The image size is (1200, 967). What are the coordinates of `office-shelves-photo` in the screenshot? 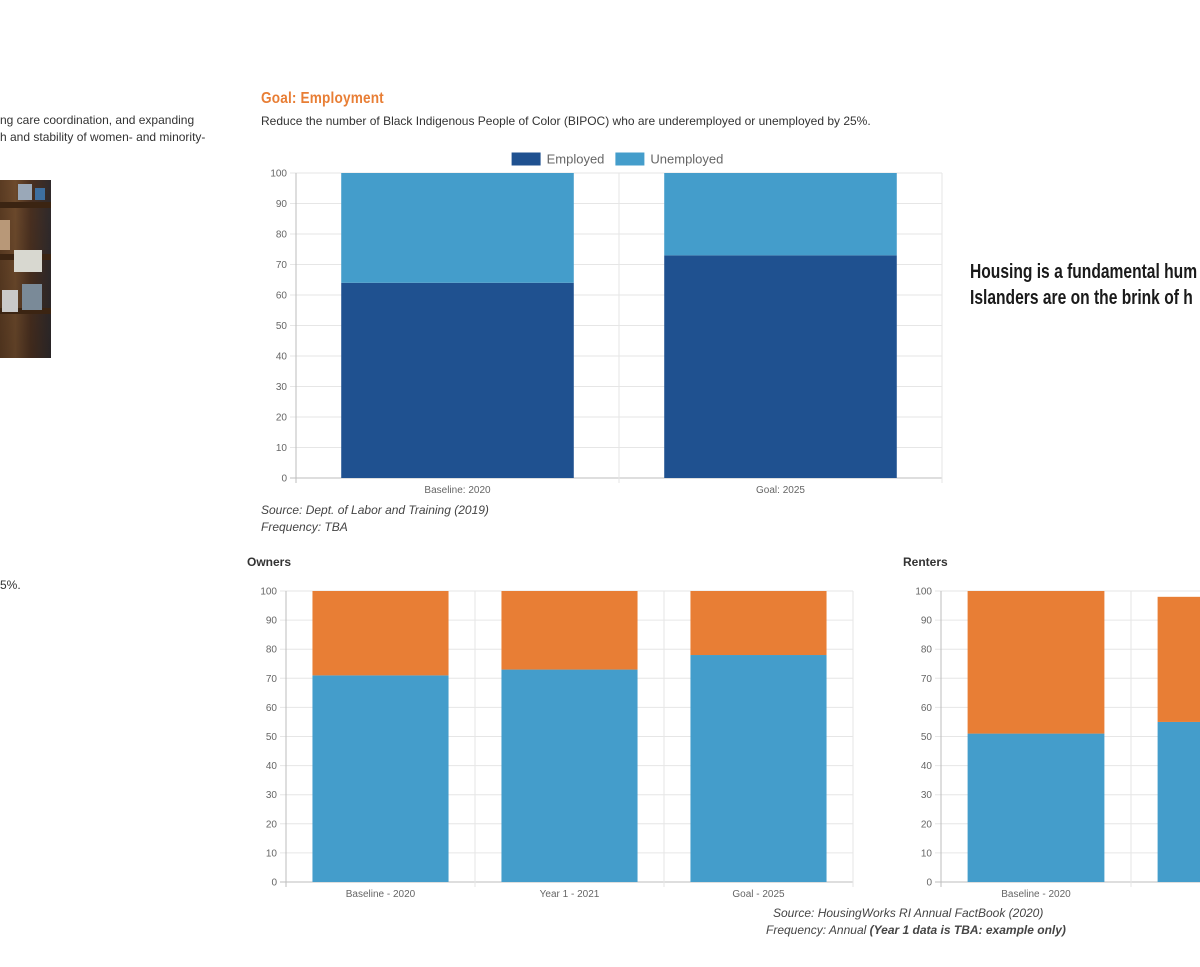 It's located at (25, 269).